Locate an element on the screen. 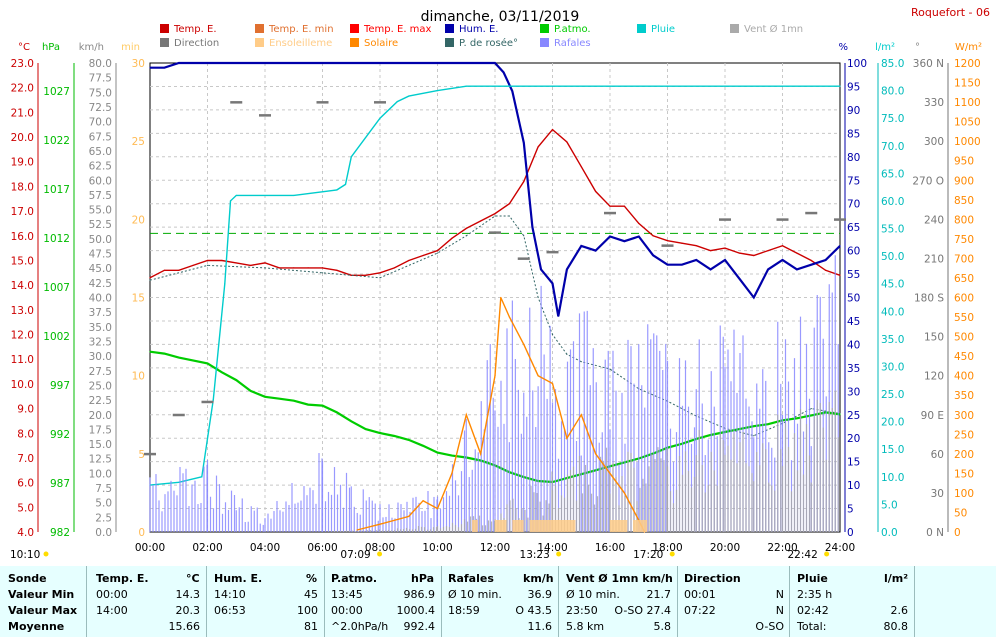  temp-tick-label: 23.0 is located at coordinates (22, 64).